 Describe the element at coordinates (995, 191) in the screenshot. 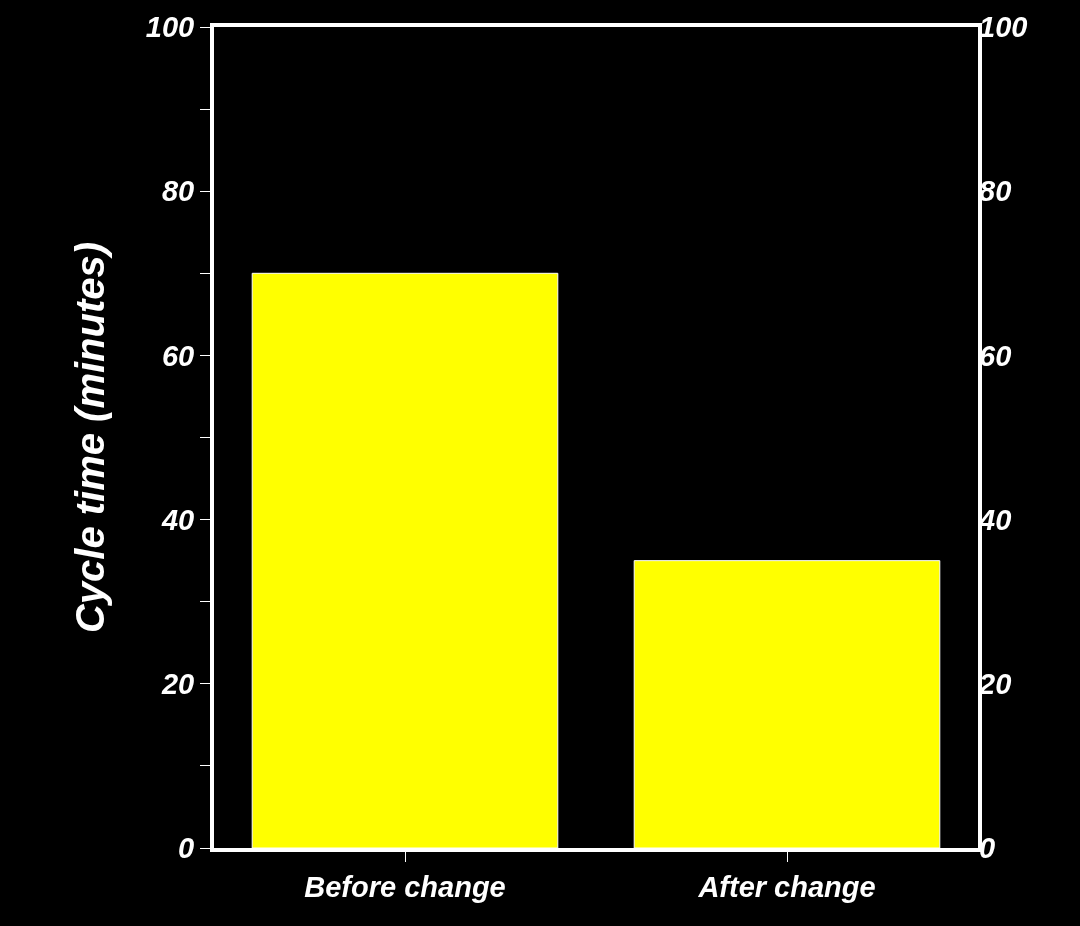

I see `y2-tick-label: 80` at that location.